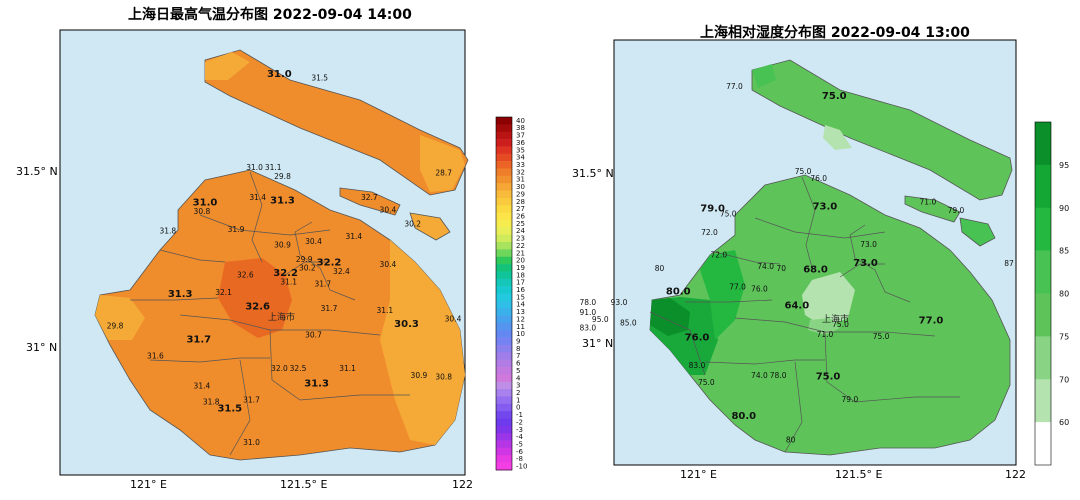  What do you see at coordinates (835, 33) in the screenshot?
I see `humidity-map-title: 上海相对湿度分布图 2022-09-04 13:00` at bounding box center [835, 33].